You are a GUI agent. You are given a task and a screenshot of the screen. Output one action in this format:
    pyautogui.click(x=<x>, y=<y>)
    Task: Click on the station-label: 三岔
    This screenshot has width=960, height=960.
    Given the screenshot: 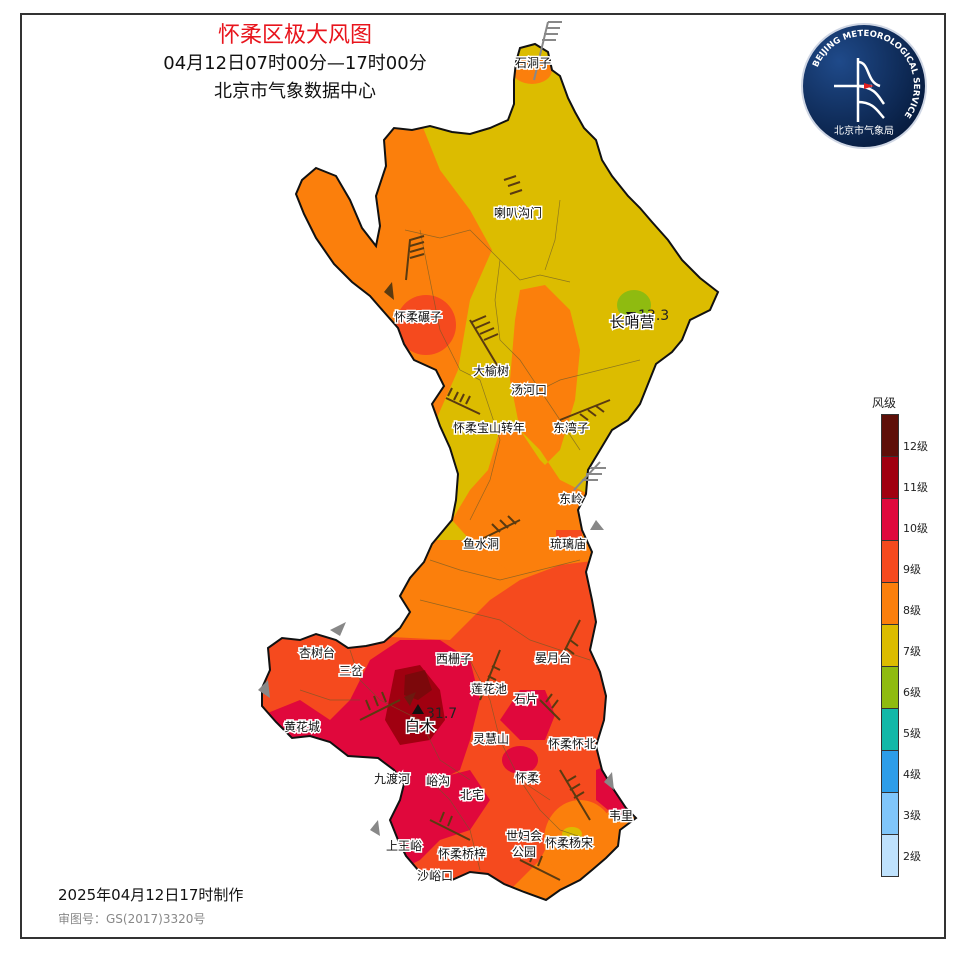 What is the action you would take?
    pyautogui.click(x=351, y=671)
    